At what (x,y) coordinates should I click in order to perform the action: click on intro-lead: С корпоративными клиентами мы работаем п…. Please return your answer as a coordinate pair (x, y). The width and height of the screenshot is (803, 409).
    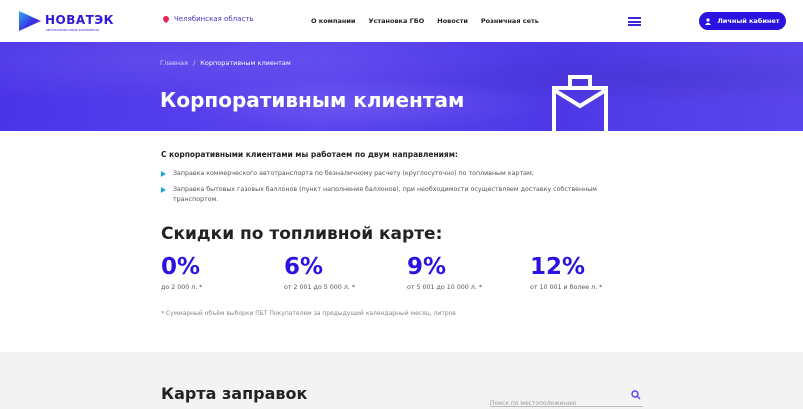
    Looking at the image, I should click on (309, 154).